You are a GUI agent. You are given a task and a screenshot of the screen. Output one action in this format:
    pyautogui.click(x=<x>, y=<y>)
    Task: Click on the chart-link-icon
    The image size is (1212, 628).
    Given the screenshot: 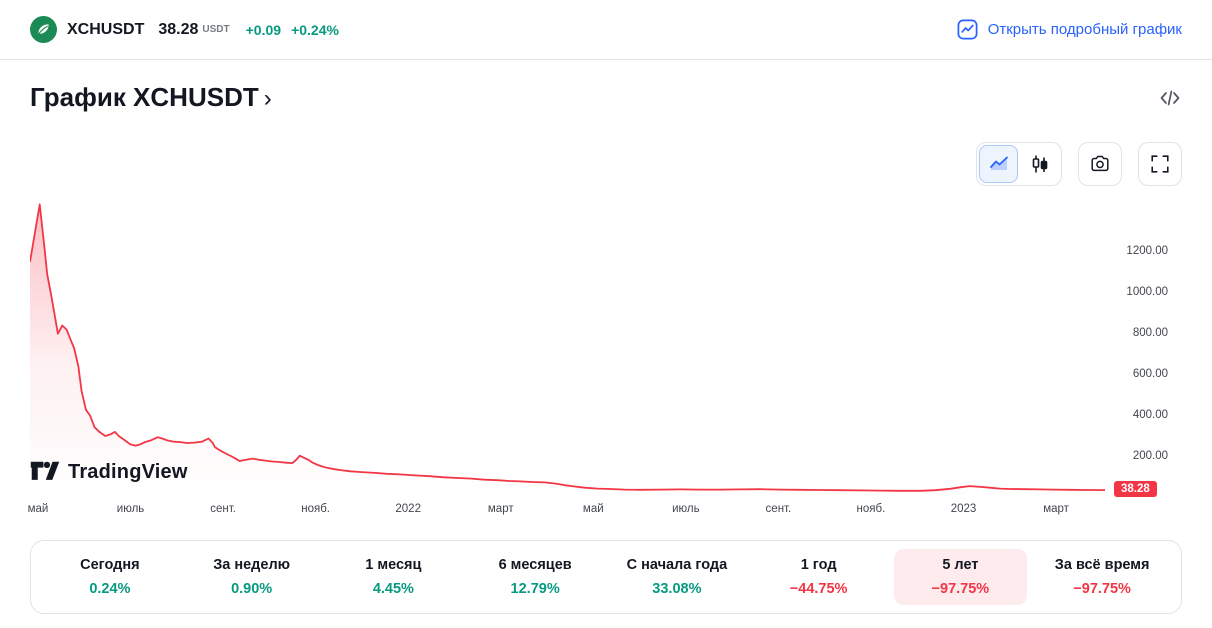 What is the action you would take?
    pyautogui.click(x=967, y=29)
    